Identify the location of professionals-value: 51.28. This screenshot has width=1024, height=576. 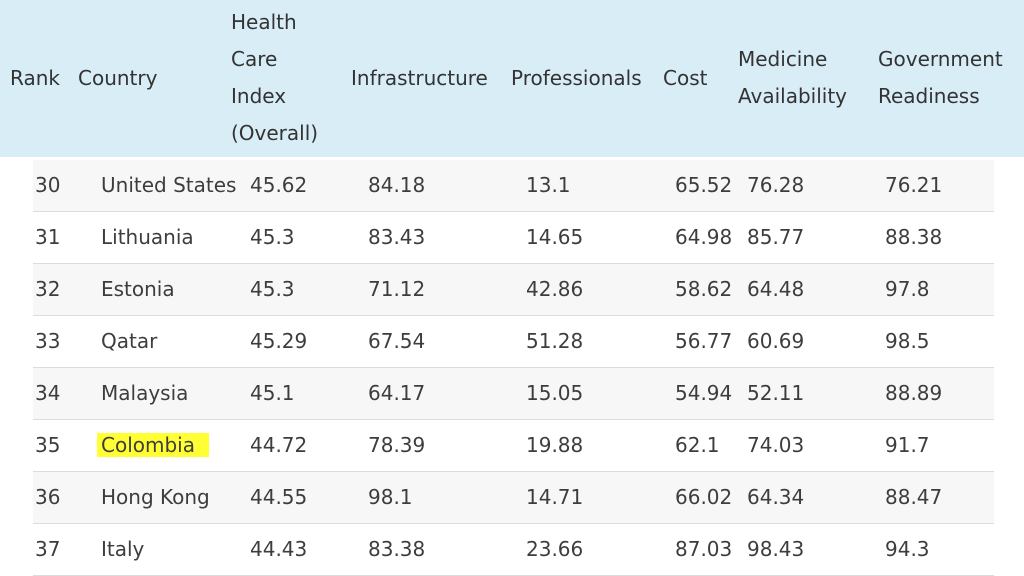
(555, 341).